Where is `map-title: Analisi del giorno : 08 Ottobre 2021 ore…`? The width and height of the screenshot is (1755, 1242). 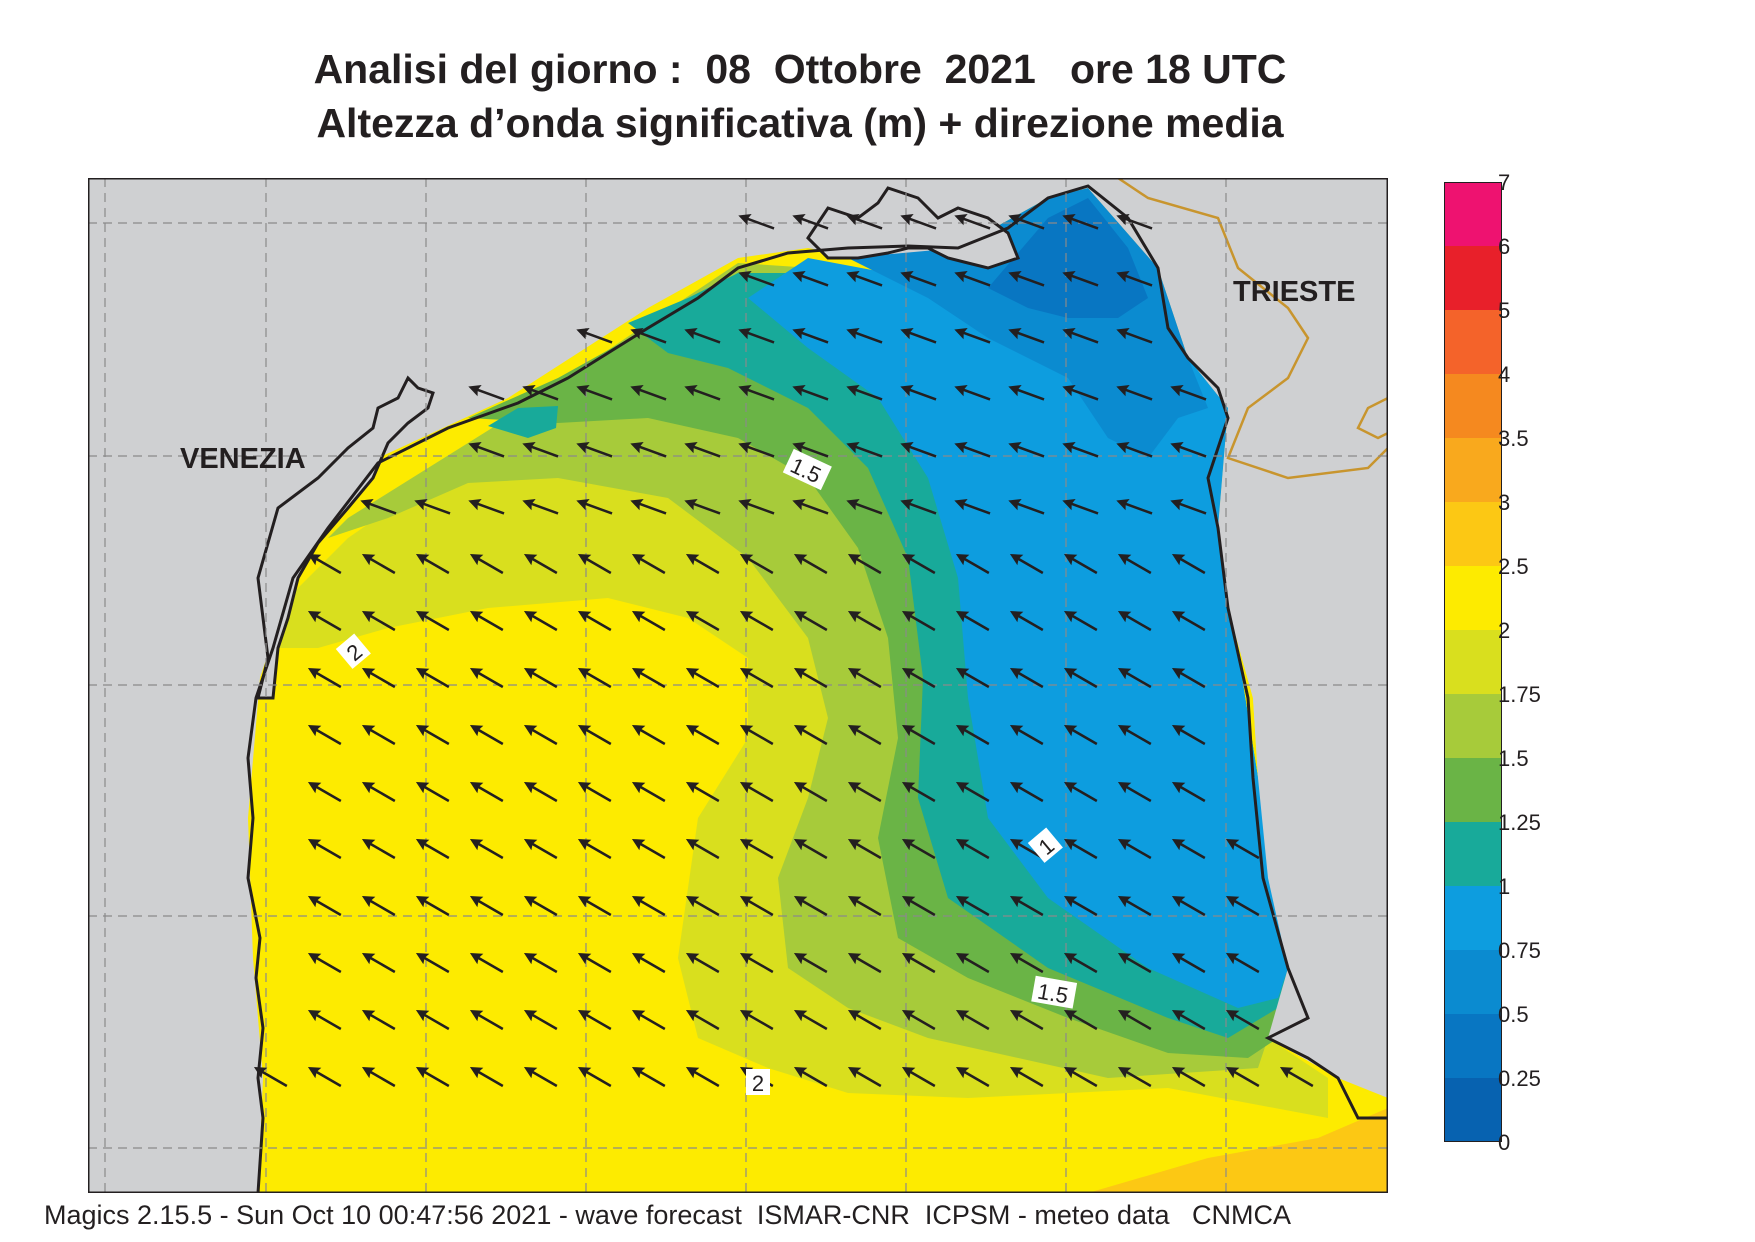 map-title: Analisi del giorno : 08 Ottobre 2021 ore… is located at coordinates (800, 69).